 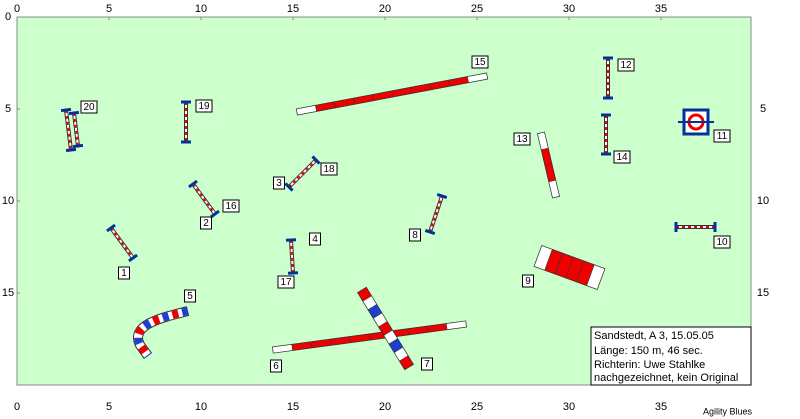 I want to click on obstacle-number: 18, so click(x=329, y=169).